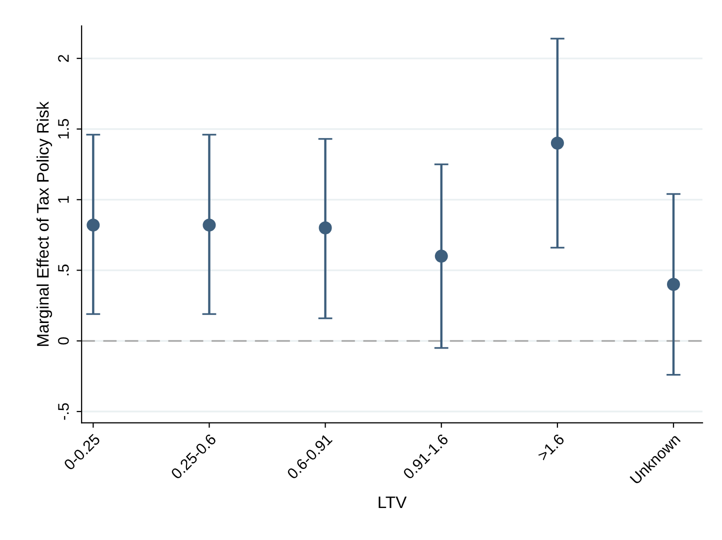  I want to click on y-tick-label: .5, so click(63, 270).